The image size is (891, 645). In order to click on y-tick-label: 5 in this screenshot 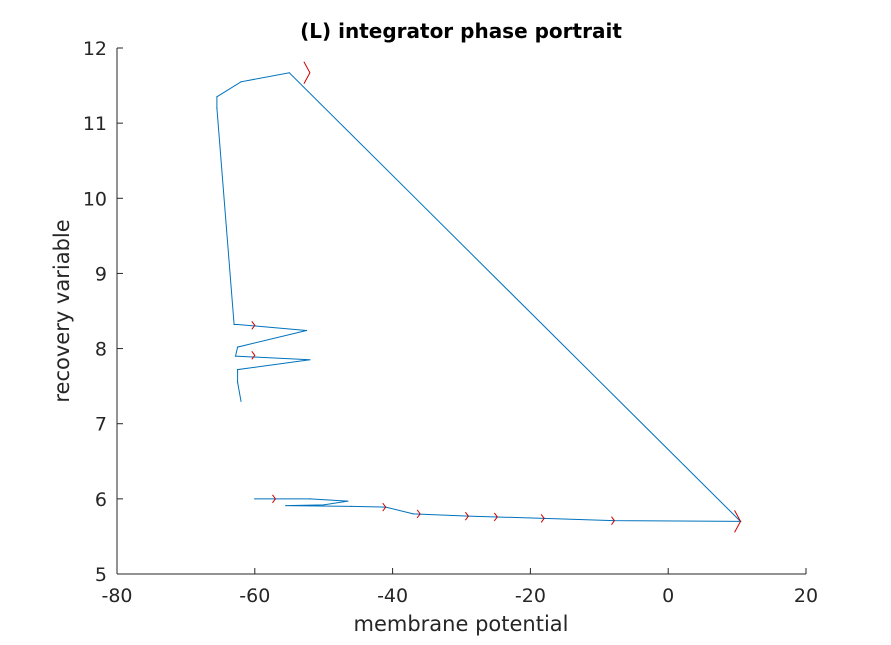, I will do `click(101, 575)`.